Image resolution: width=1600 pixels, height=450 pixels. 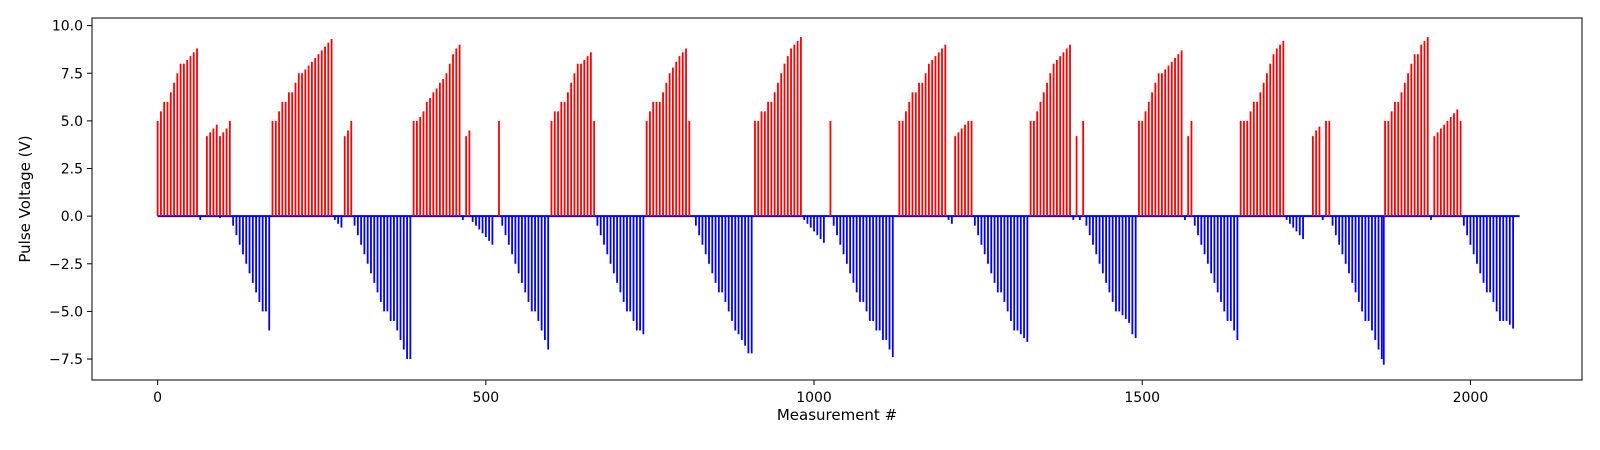 What do you see at coordinates (70, 193) in the screenshot?
I see `y-axis-ticks: −7.5 −5.0 −2.5 0.0 2.5 5.0 7.5 10.0` at bounding box center [70, 193].